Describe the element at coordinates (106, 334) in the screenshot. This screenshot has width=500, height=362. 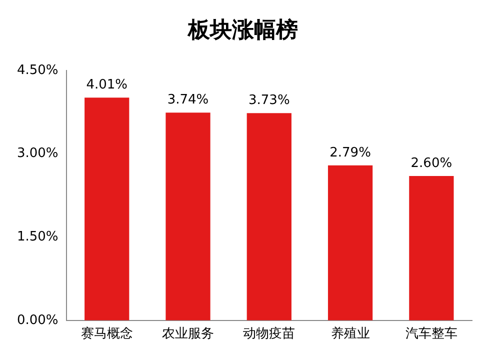
I see `x-tick-label: 赛马概念` at that location.